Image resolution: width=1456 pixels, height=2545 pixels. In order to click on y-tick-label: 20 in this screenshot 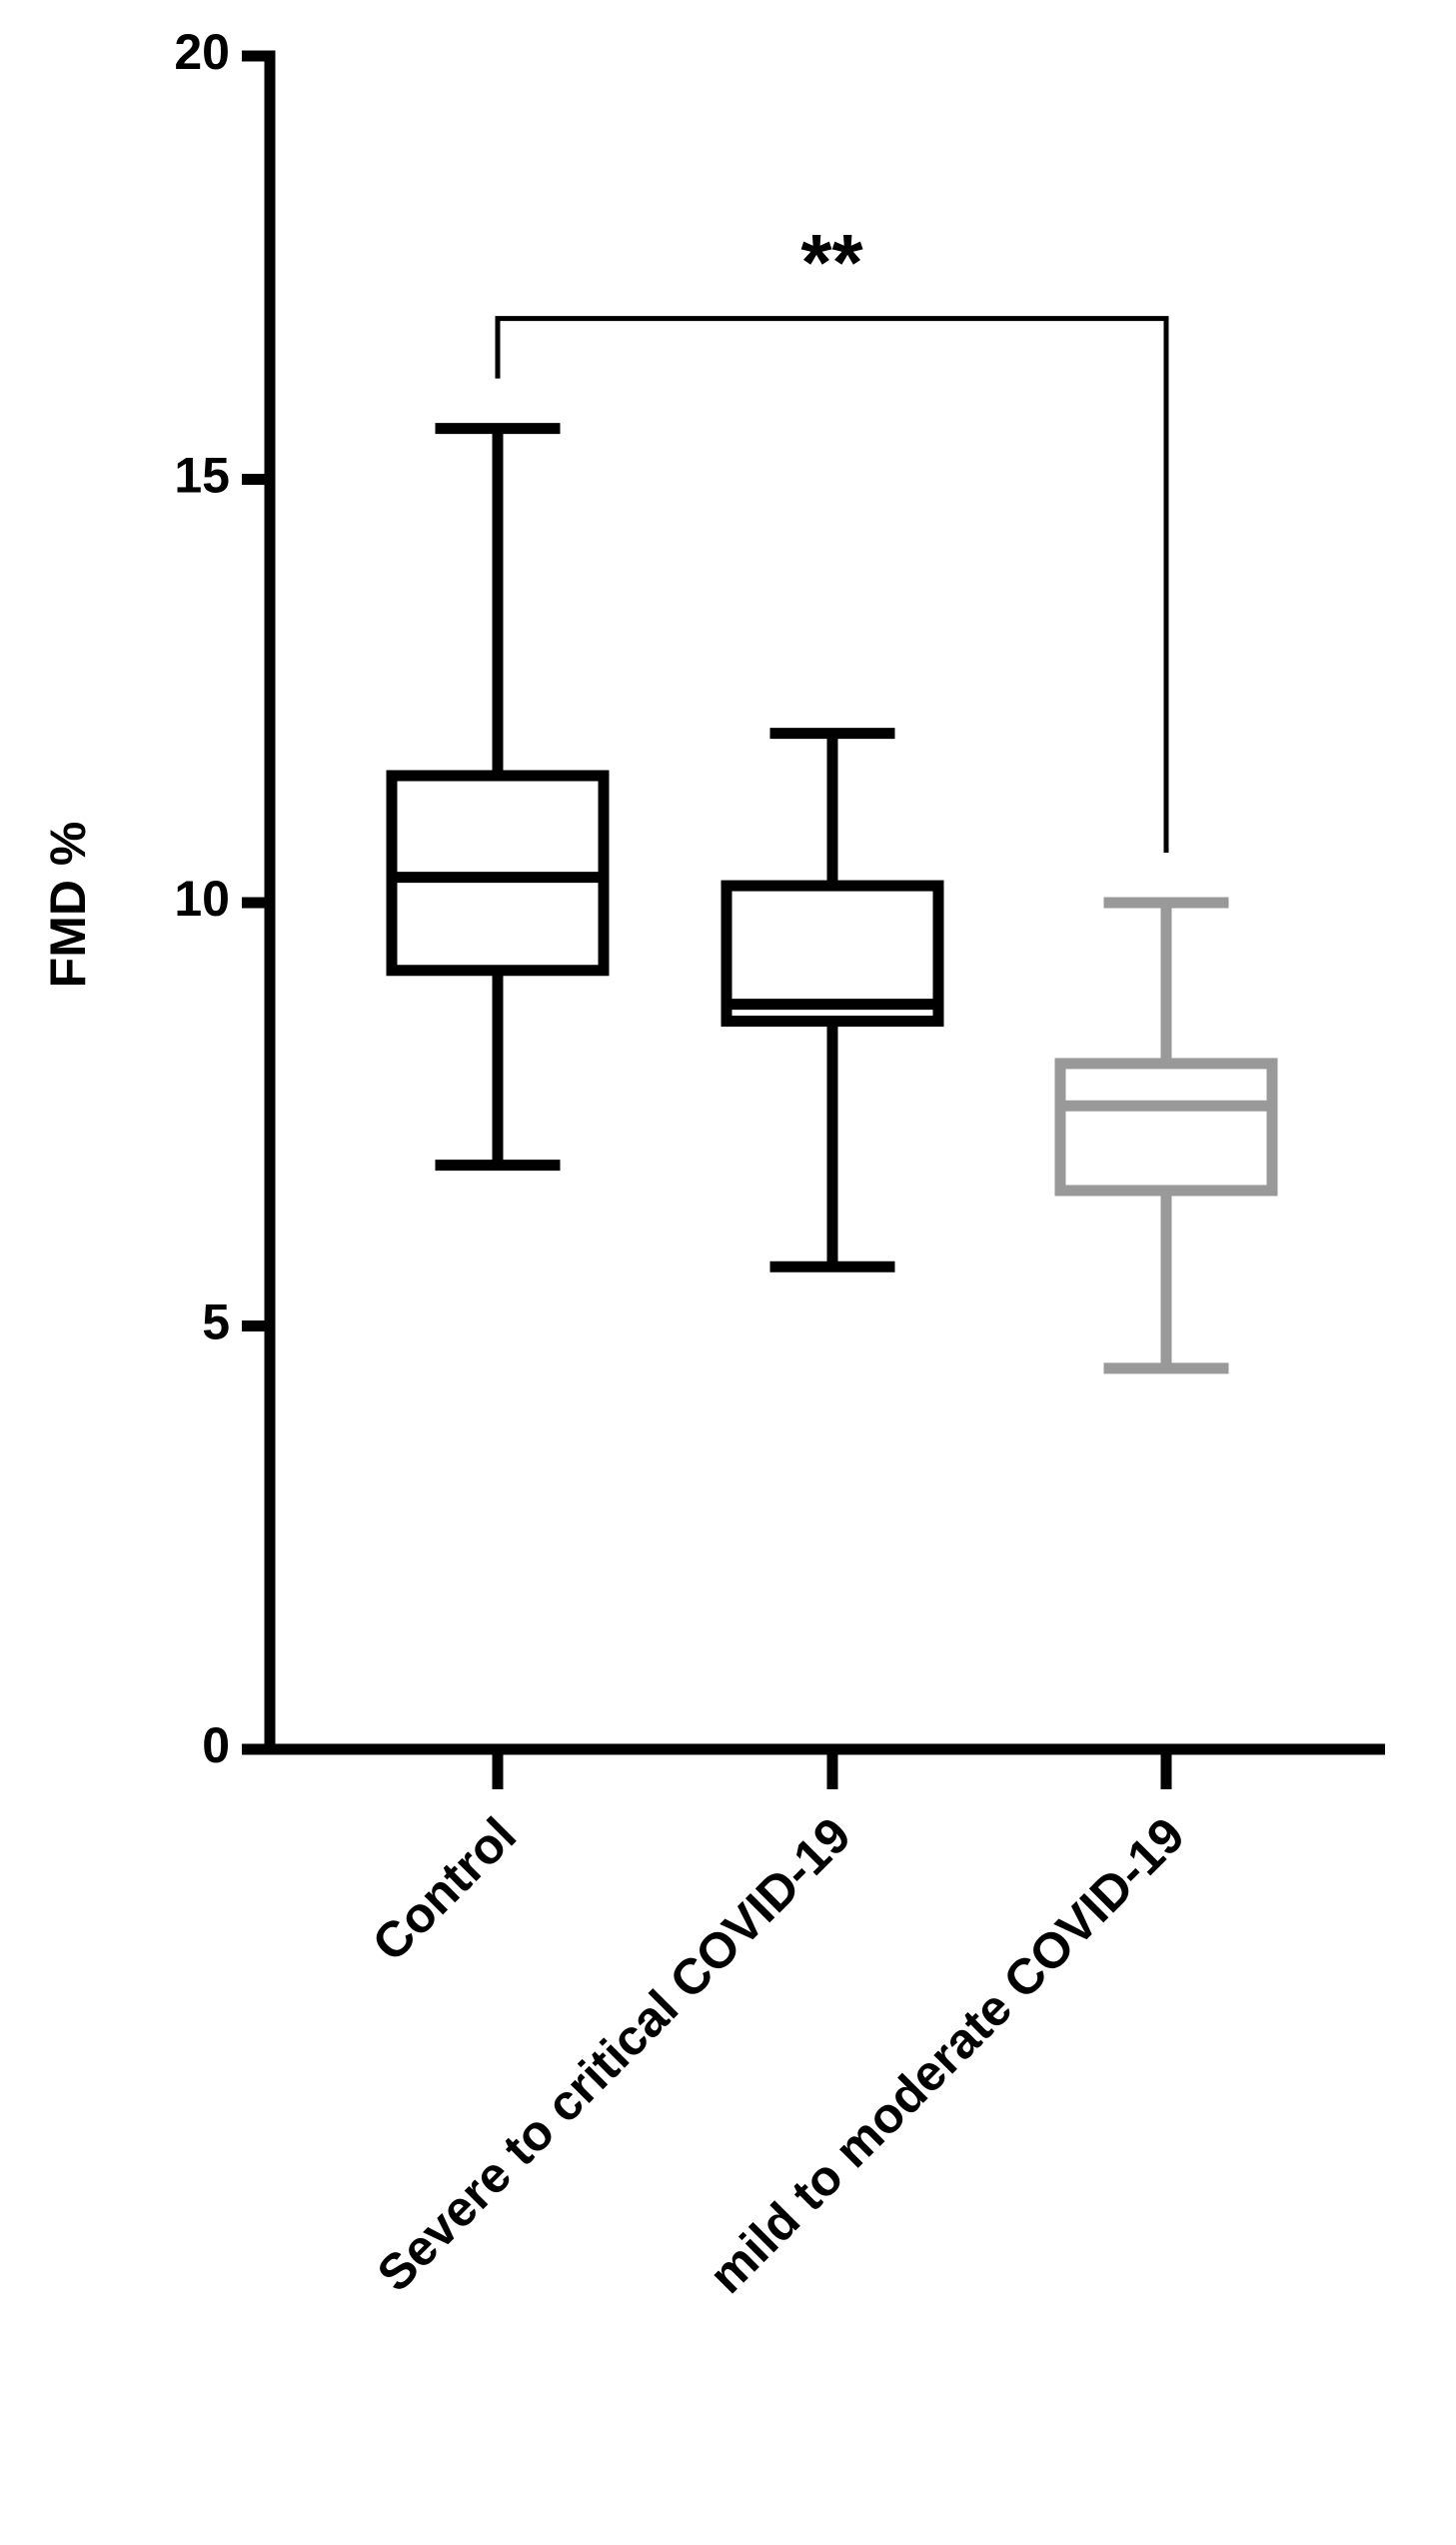, I will do `click(202, 52)`.